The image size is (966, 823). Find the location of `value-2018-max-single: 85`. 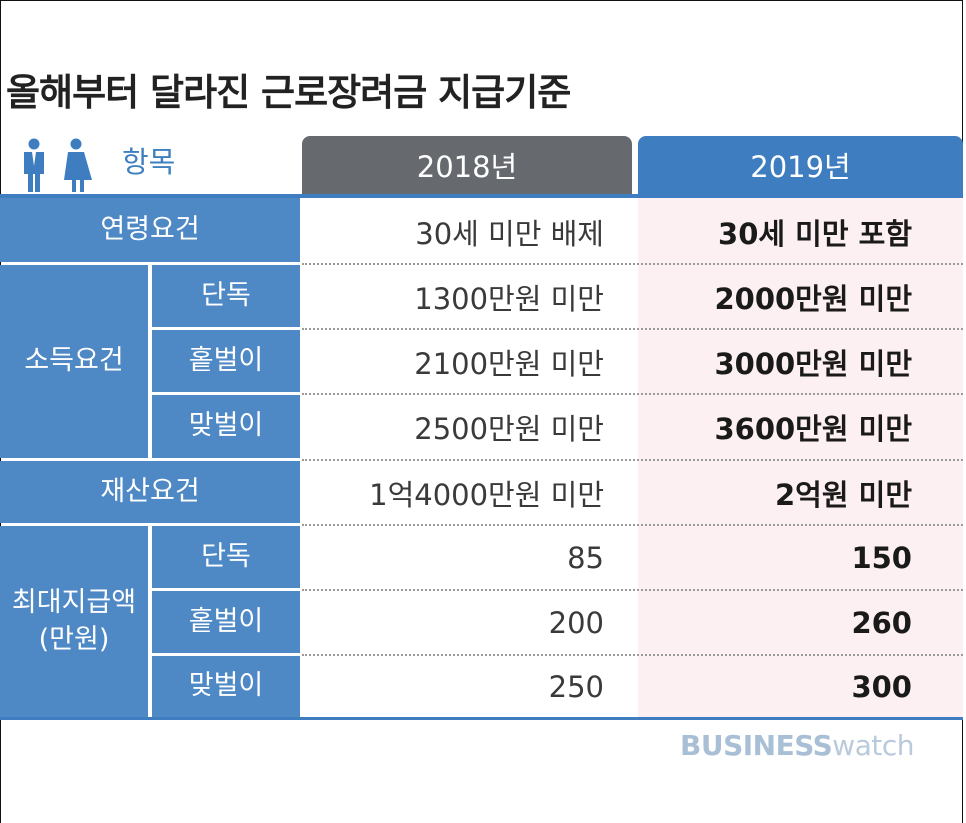

value-2018-max-single: 85 is located at coordinates (585, 558).